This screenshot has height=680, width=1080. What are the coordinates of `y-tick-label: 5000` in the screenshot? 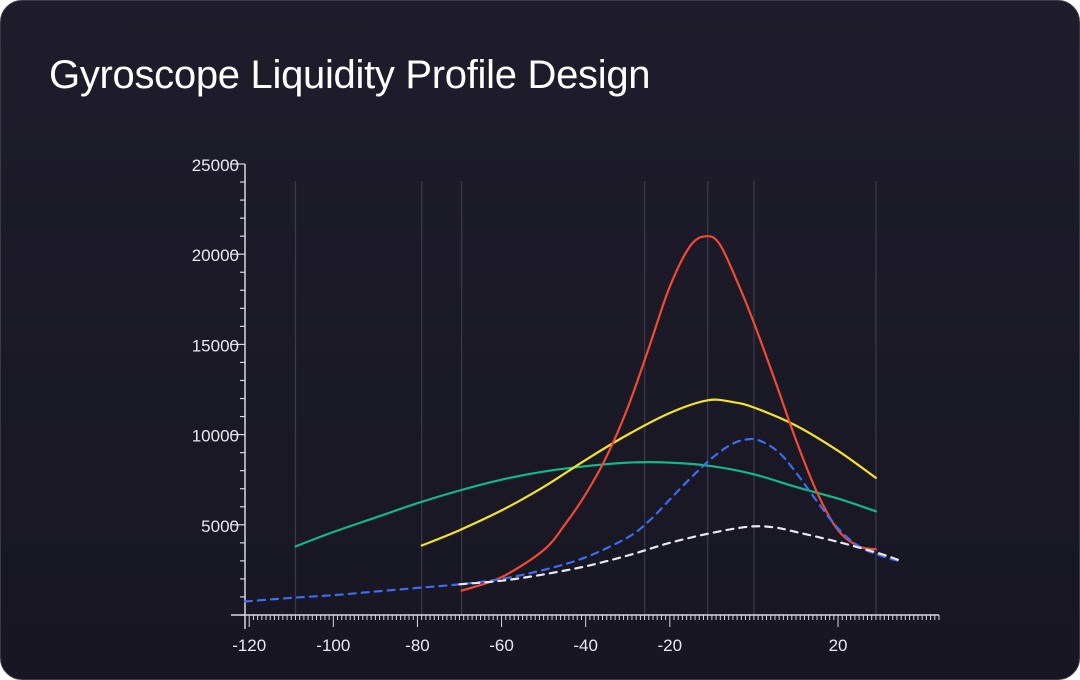 It's located at (220, 526).